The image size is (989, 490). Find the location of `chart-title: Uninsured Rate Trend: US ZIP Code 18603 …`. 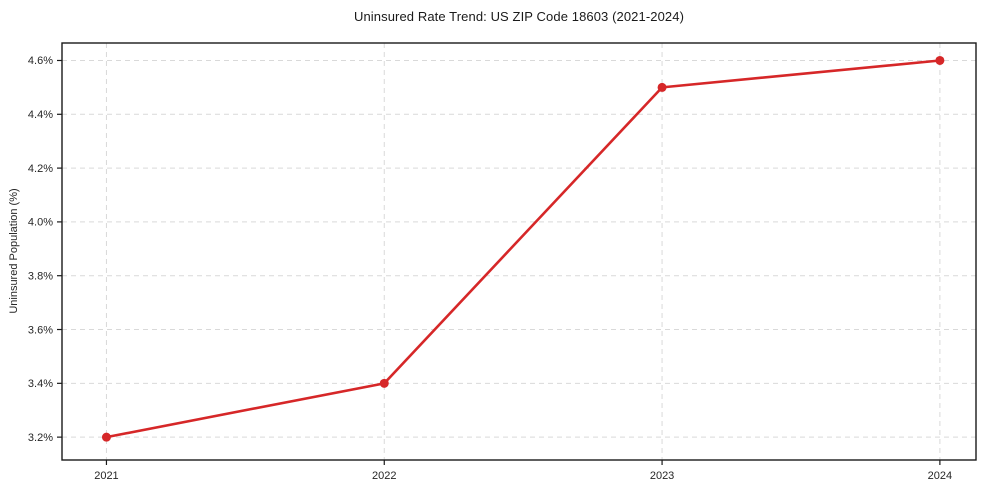

chart-title: Uninsured Rate Trend: US ZIP Code 18603 … is located at coordinates (519, 16).